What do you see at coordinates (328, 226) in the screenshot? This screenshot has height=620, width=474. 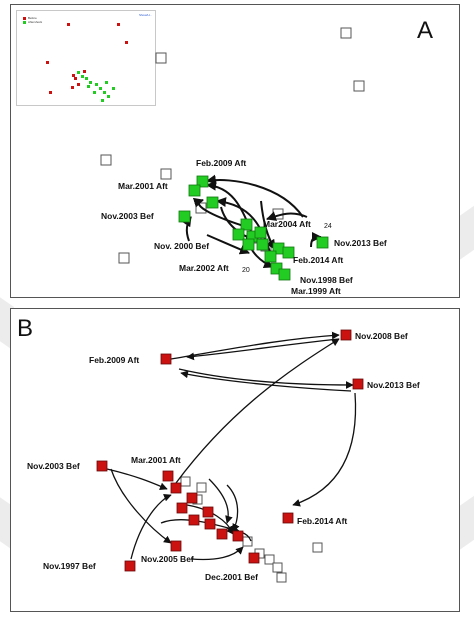 I see `number-24: 24` at bounding box center [328, 226].